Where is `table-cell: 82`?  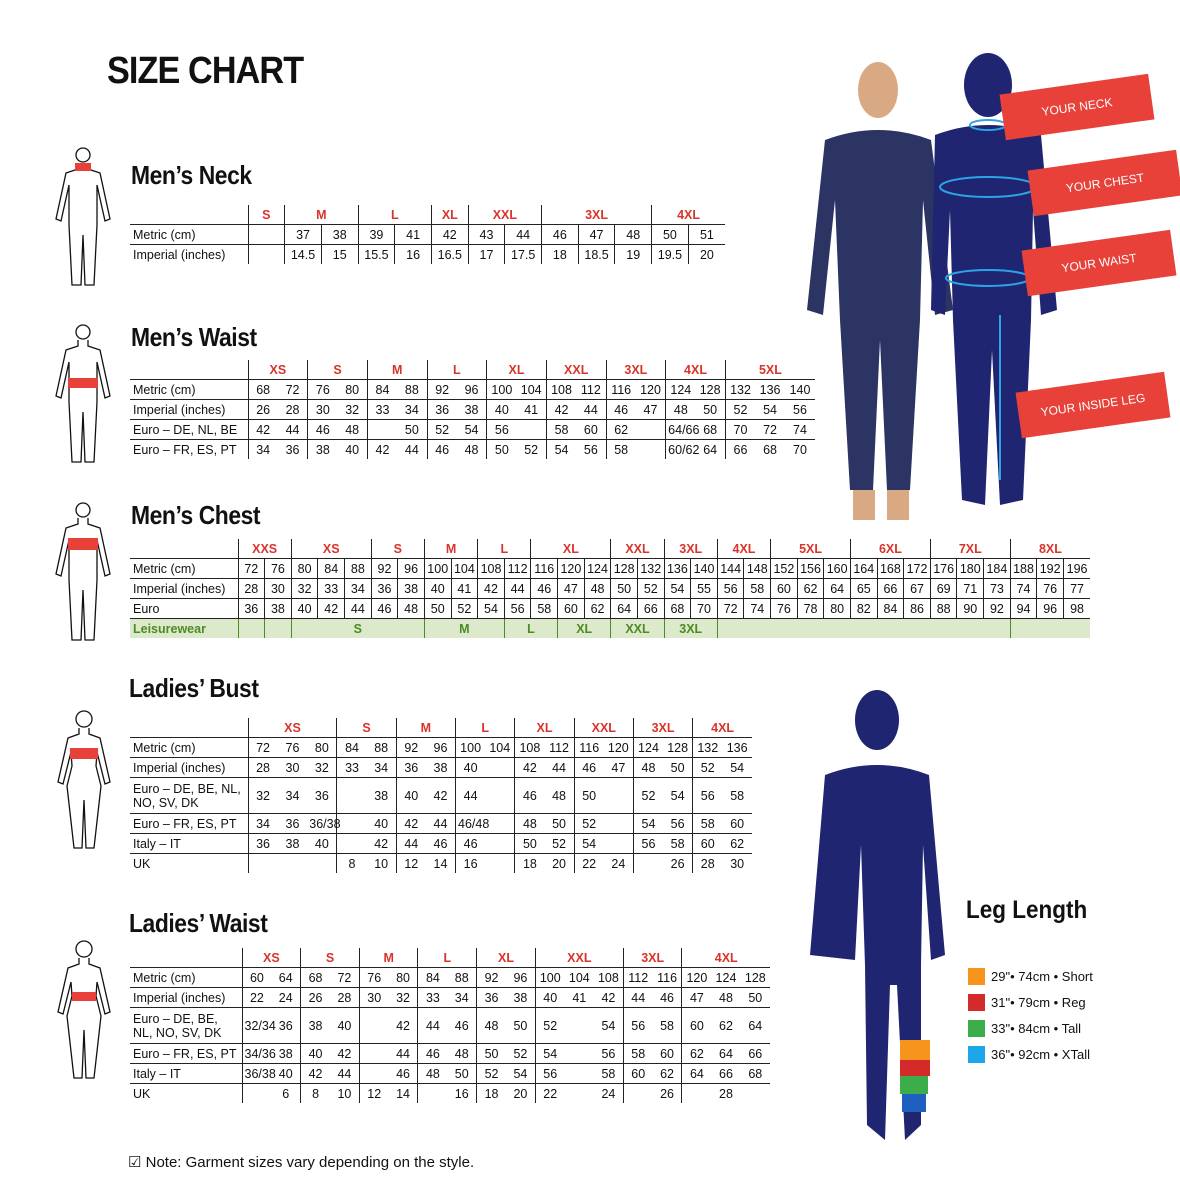 table-cell: 82 is located at coordinates (863, 608).